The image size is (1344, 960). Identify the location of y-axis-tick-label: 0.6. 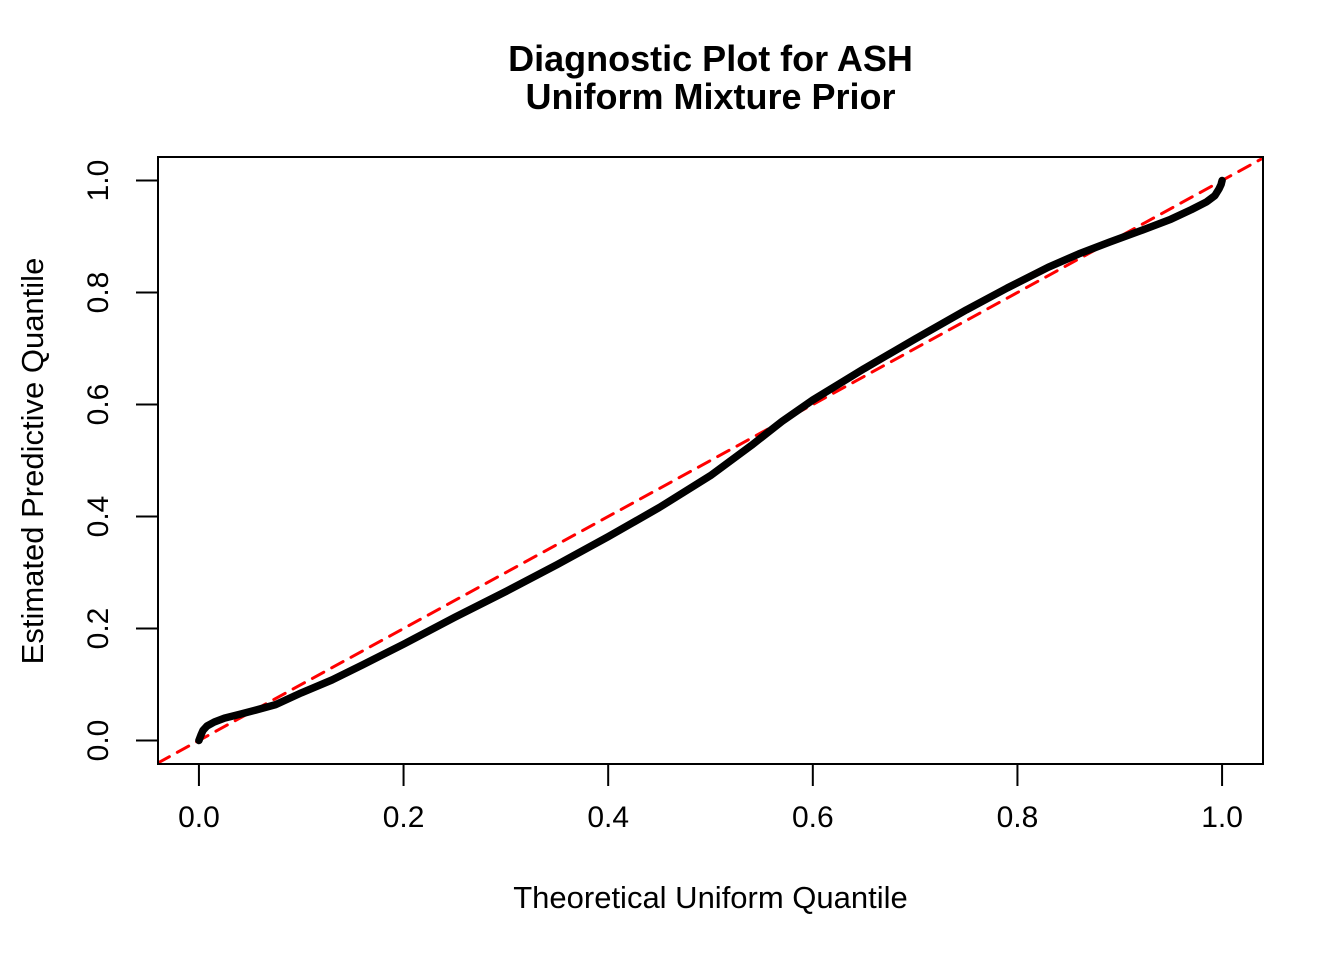
(98, 405).